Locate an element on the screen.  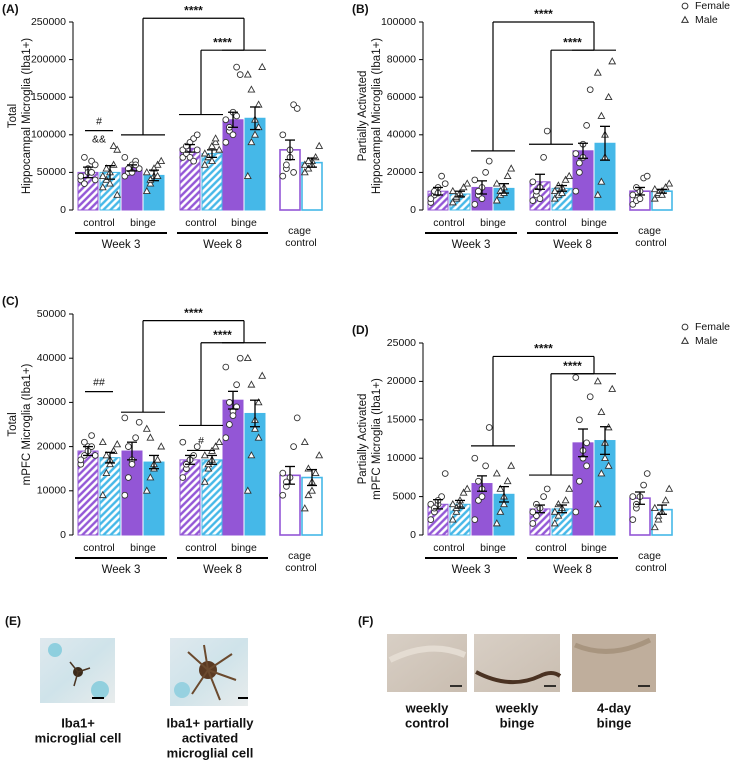
panel-label: (E) is located at coordinates (13, 621).